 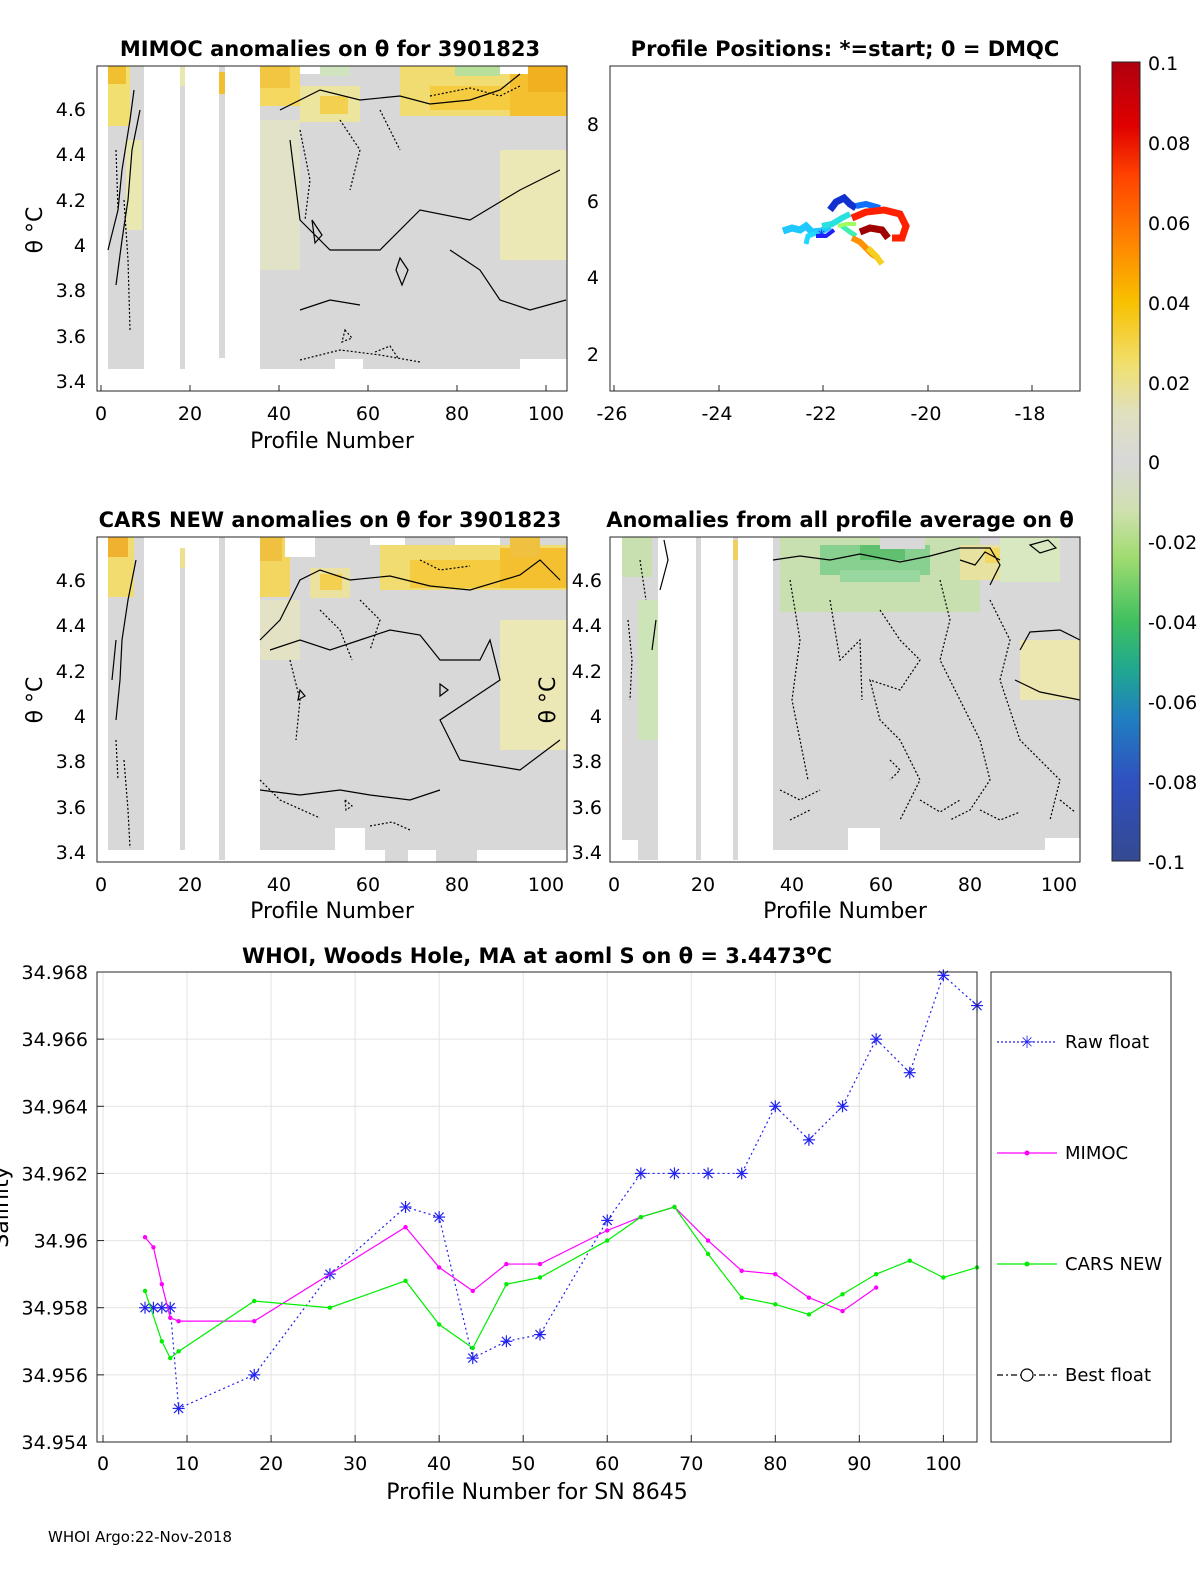 What do you see at coordinates (593, 240) in the screenshot?
I see `positions-y-ticks: 2 4 6 8` at bounding box center [593, 240].